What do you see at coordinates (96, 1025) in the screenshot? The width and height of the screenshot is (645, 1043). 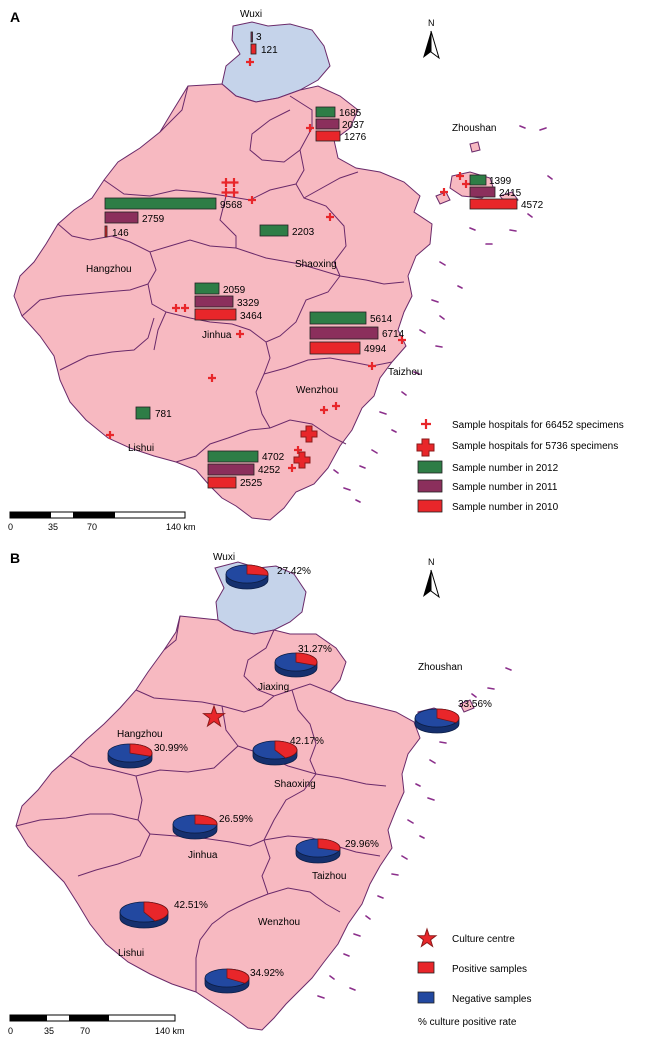 I see `scale-bar-b: 0 35 70 140 km` at bounding box center [96, 1025].